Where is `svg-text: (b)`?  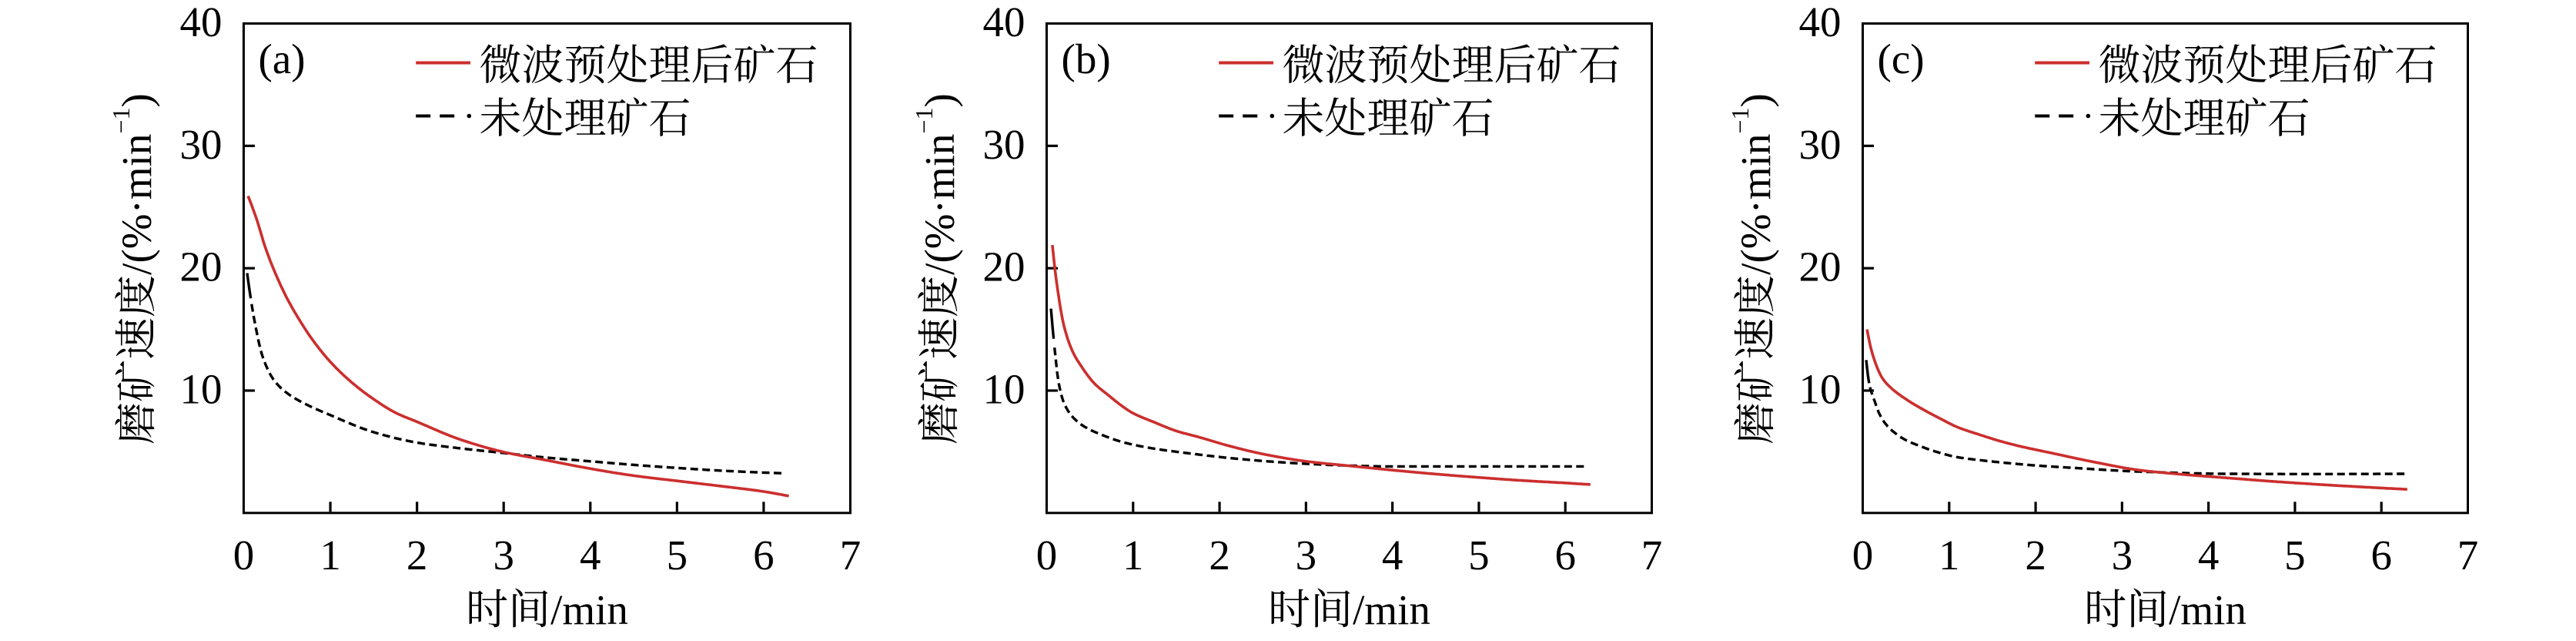
svg-text: (b) is located at coordinates (1086, 58).